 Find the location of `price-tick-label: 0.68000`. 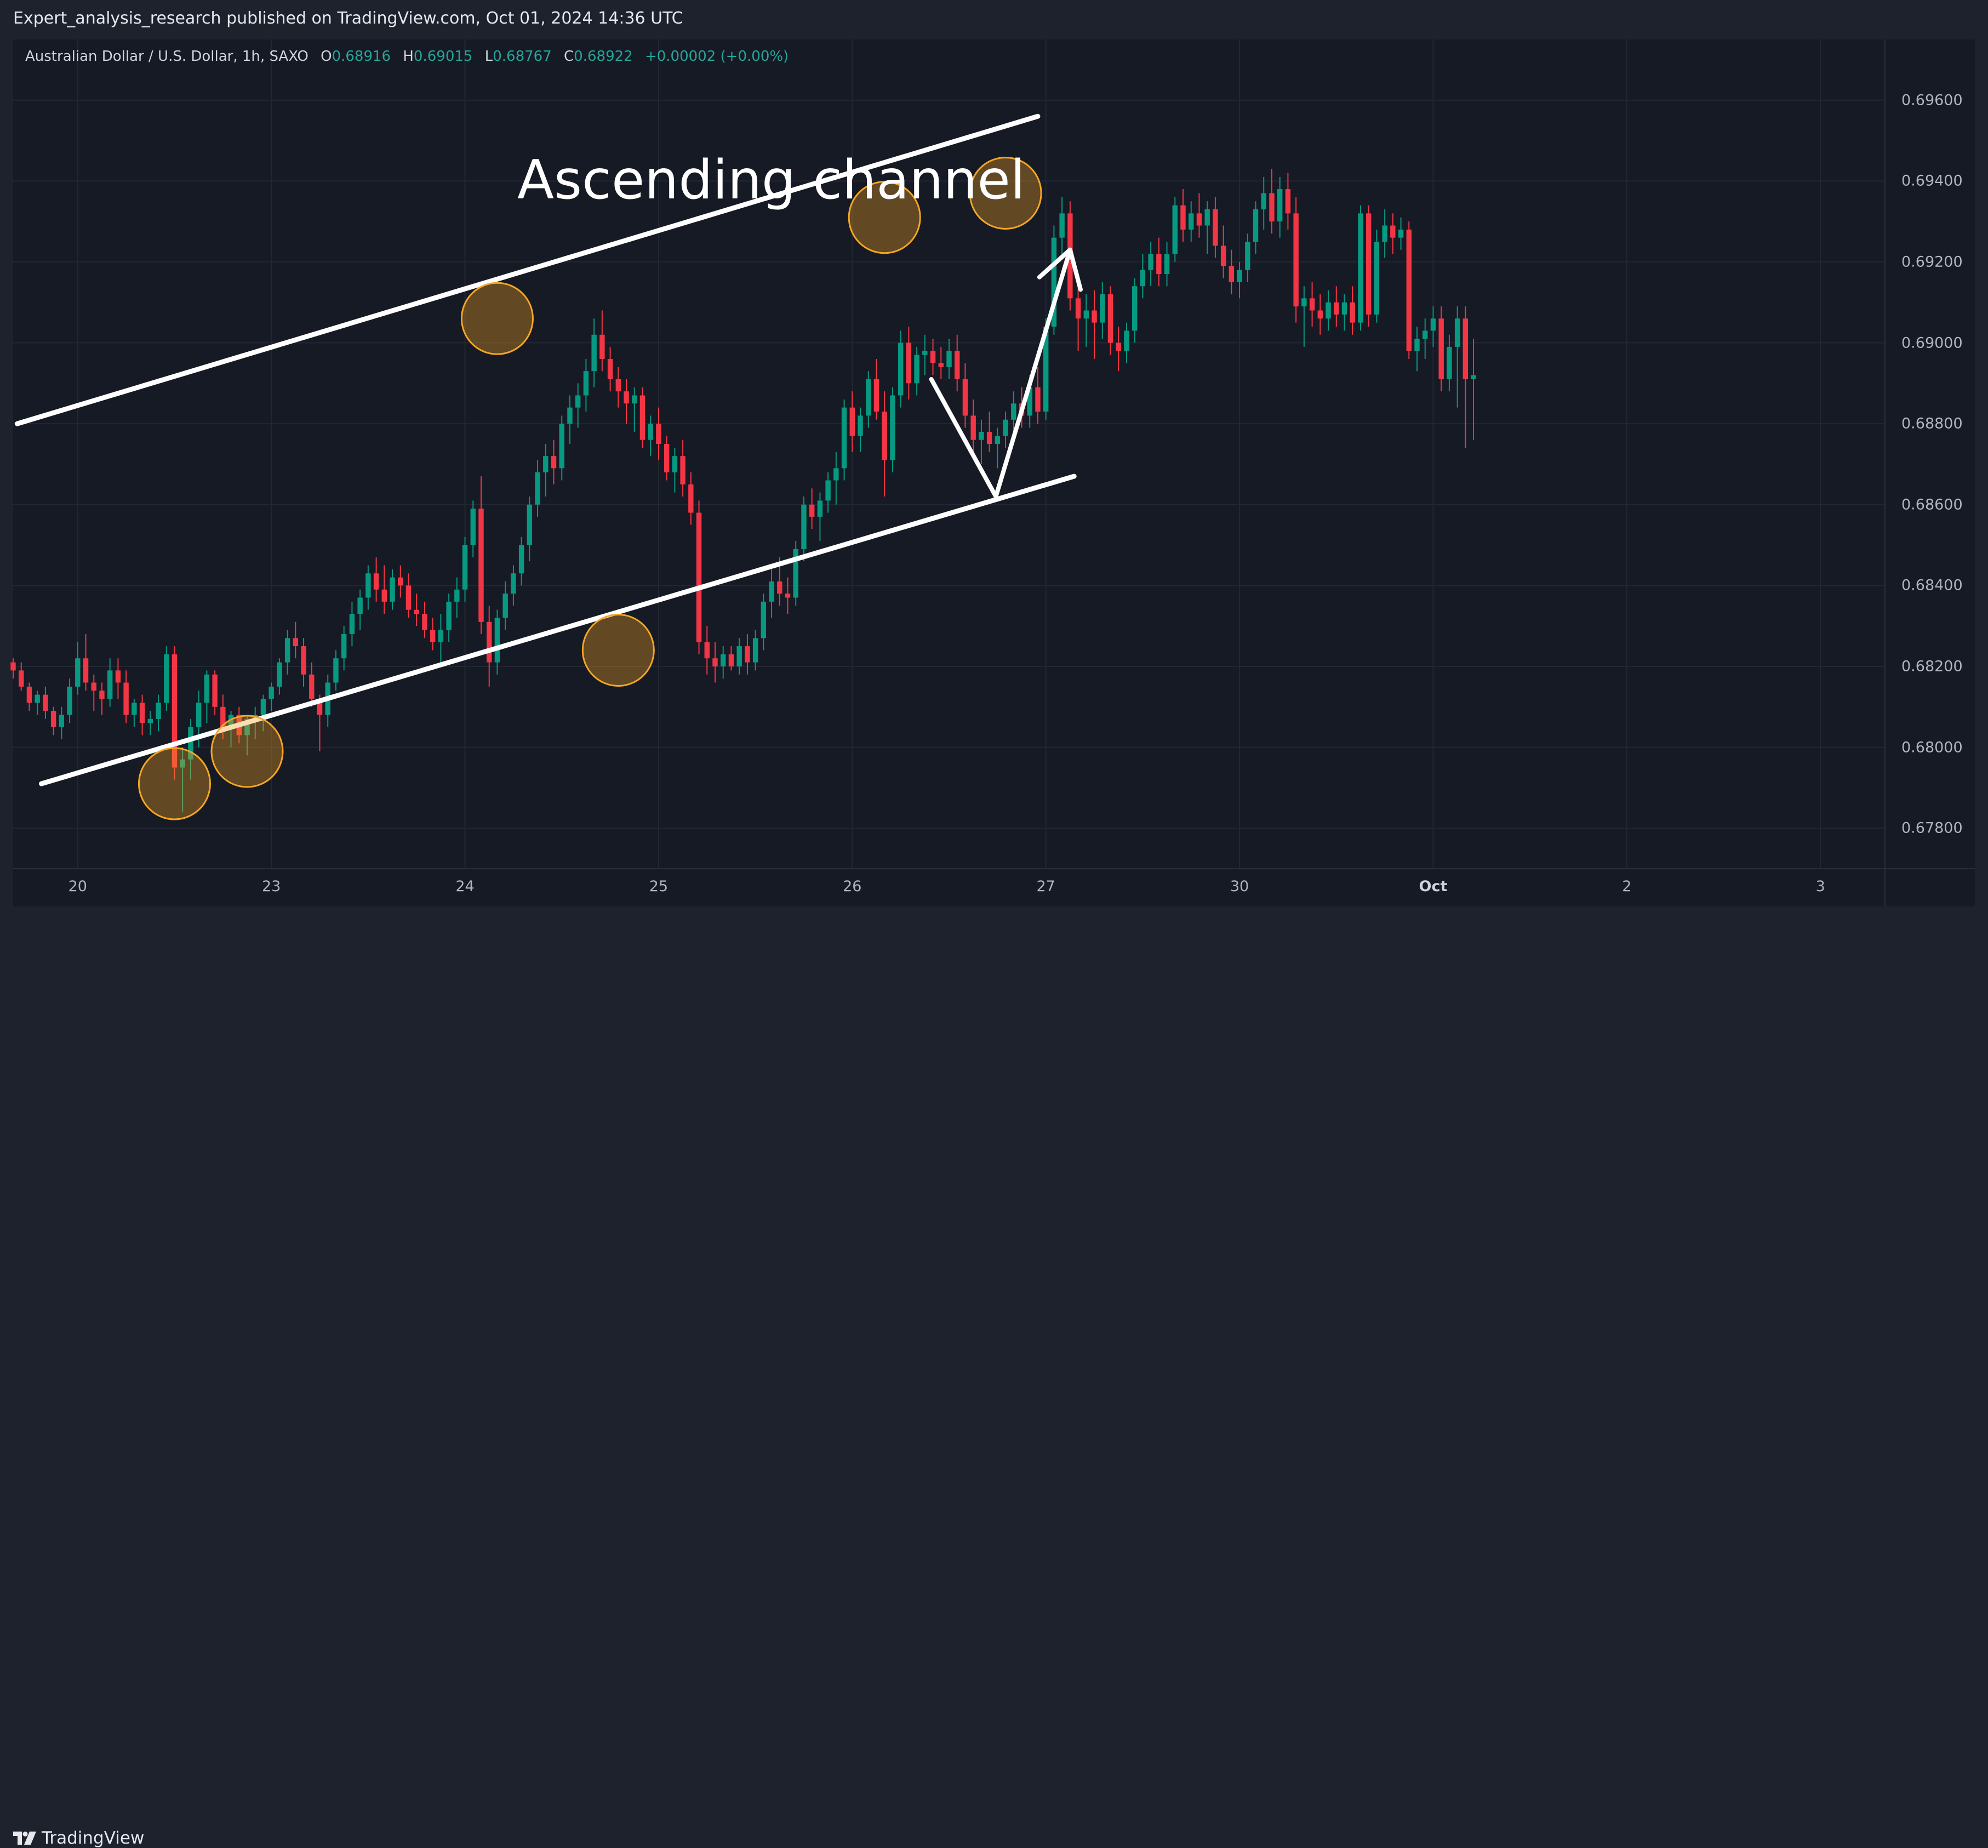

price-tick-label: 0.68000 is located at coordinates (1932, 747).